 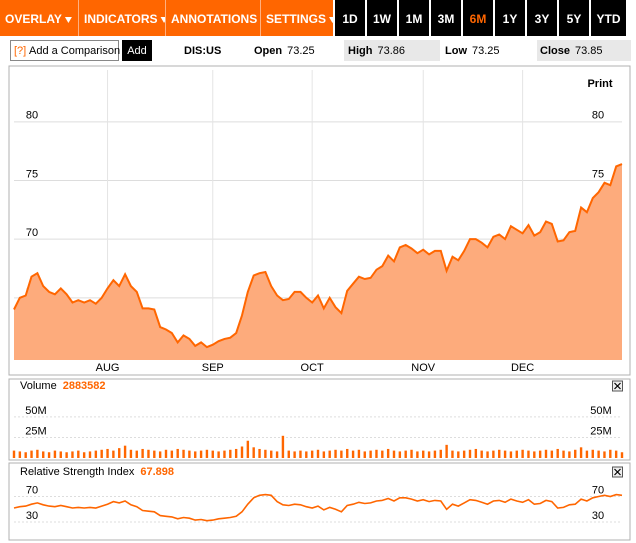 What do you see at coordinates (598, 516) in the screenshot?
I see `y-tick-label-right: 30` at bounding box center [598, 516].